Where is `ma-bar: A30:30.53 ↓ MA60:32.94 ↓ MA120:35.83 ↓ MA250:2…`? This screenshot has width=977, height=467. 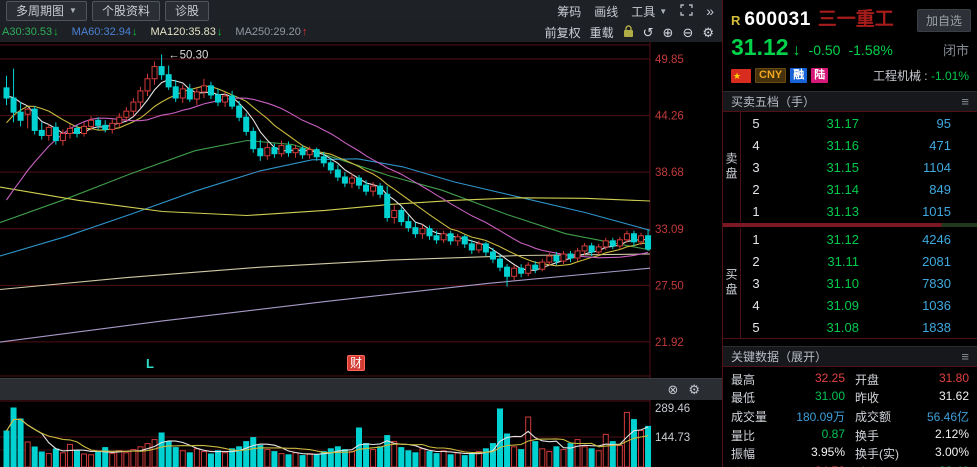
ma-bar: A30:30.53 ↓ MA60:32.94 ↓ MA120:35.83 ↓ MA250:2… is located at coordinates (361, 32).